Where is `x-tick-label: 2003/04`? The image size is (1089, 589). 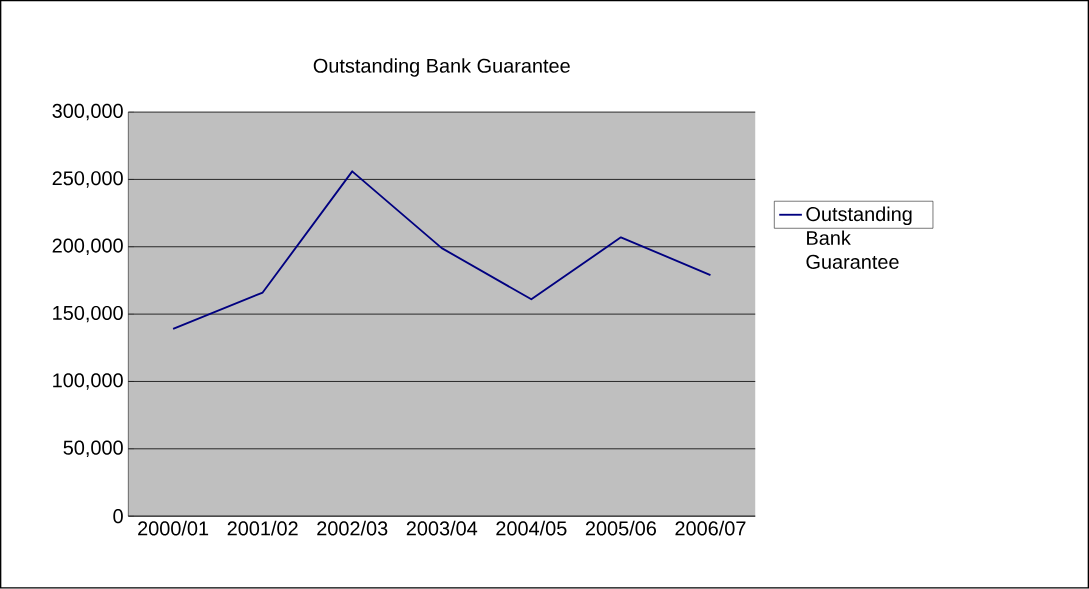 x-tick-label: 2003/04 is located at coordinates (442, 528).